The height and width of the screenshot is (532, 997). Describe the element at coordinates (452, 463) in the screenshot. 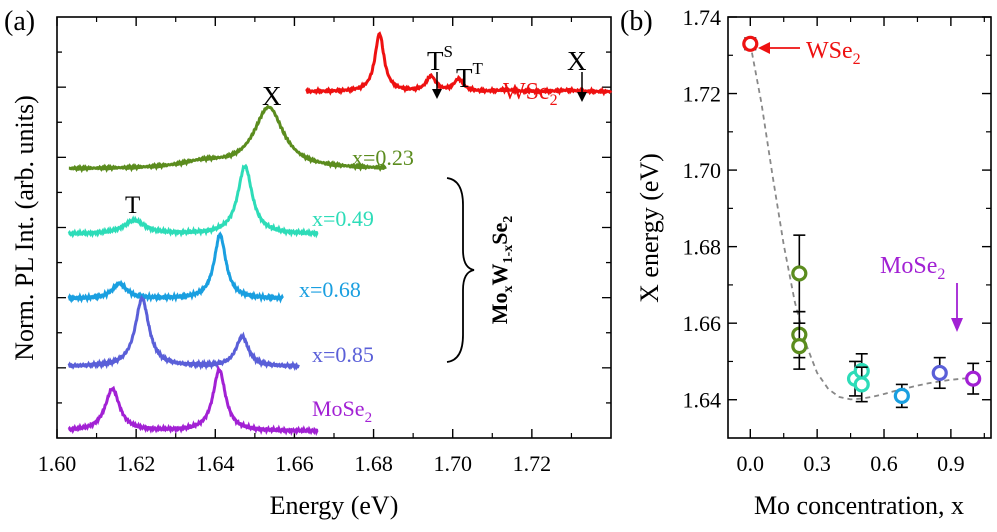

I see `x-tick-label: 1.70` at that location.